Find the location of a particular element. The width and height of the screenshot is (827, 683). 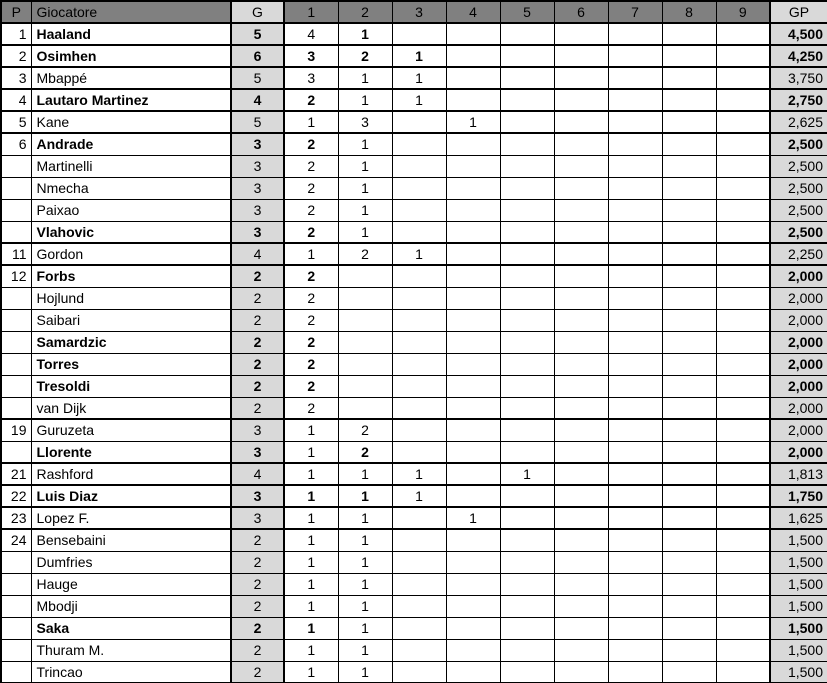

cell-rank: 6 is located at coordinates (16, 144).